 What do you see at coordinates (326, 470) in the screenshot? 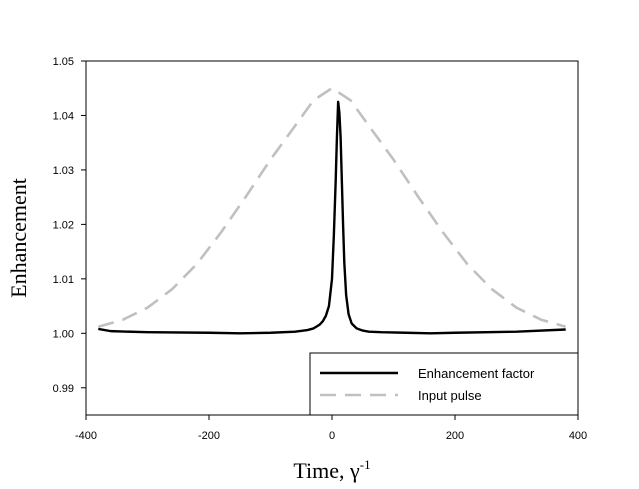
I see `x-axis-label-text: Time, γ` at bounding box center [326, 470].